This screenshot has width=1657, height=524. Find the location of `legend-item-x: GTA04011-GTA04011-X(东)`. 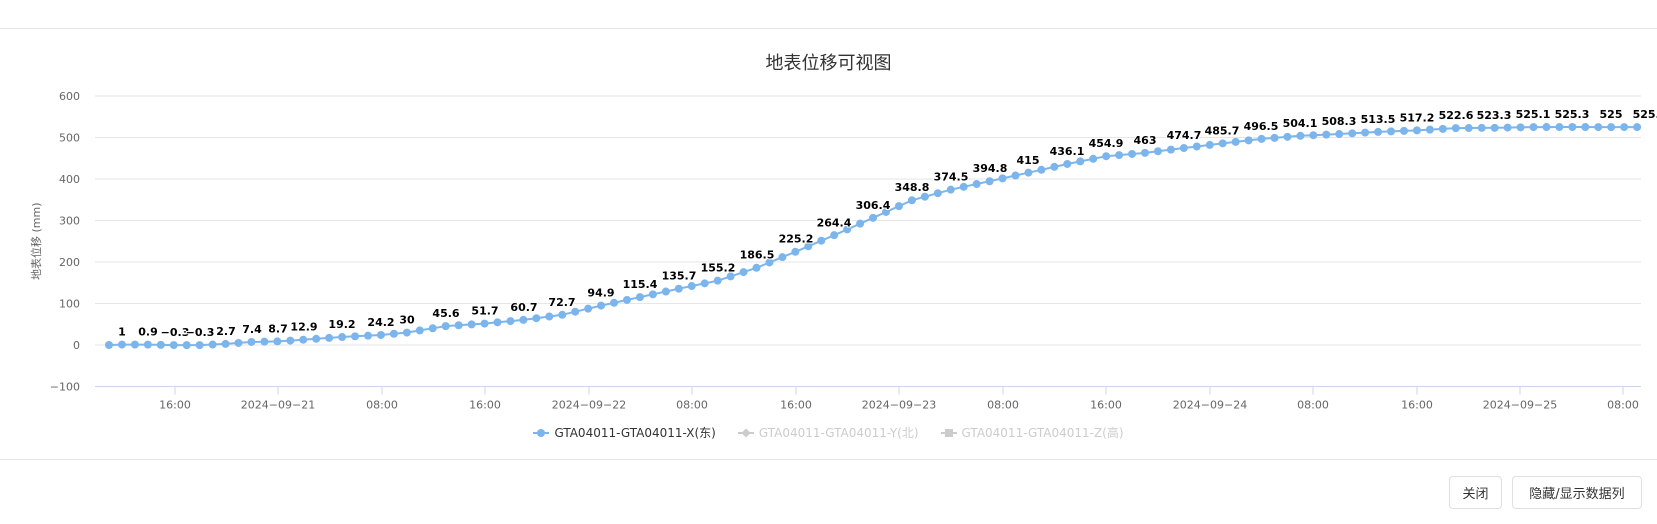

legend-item-x: GTA04011-GTA04011-X(东) is located at coordinates (624, 432).